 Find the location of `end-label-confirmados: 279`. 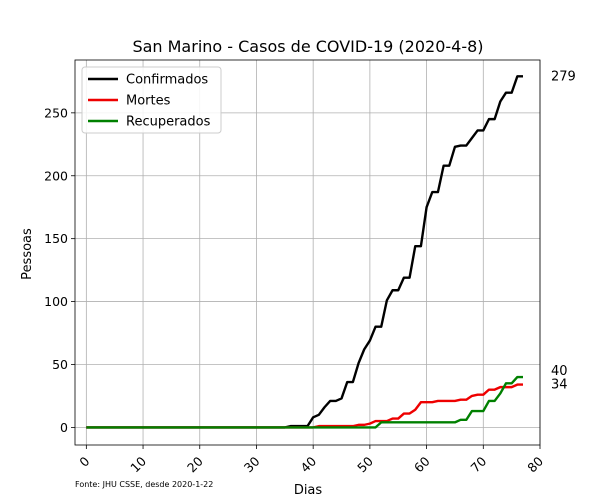

end-label-confirmados: 279 is located at coordinates (563, 76).